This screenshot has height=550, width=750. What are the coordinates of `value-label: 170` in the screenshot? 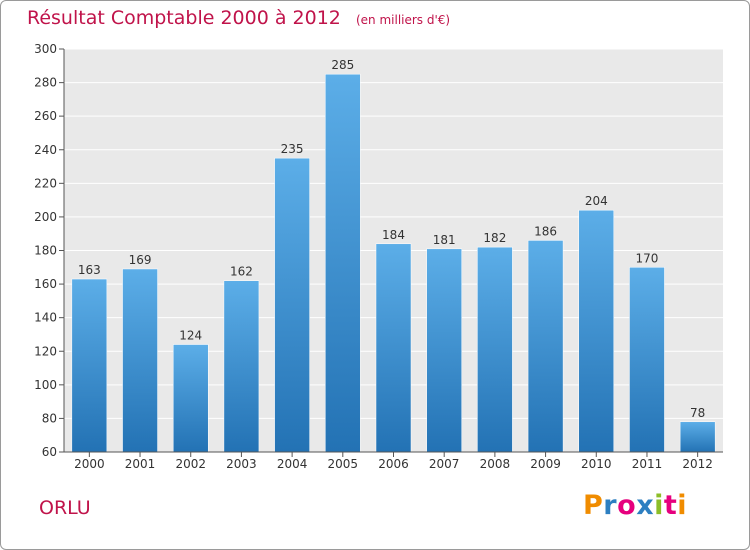 It's located at (647, 258).